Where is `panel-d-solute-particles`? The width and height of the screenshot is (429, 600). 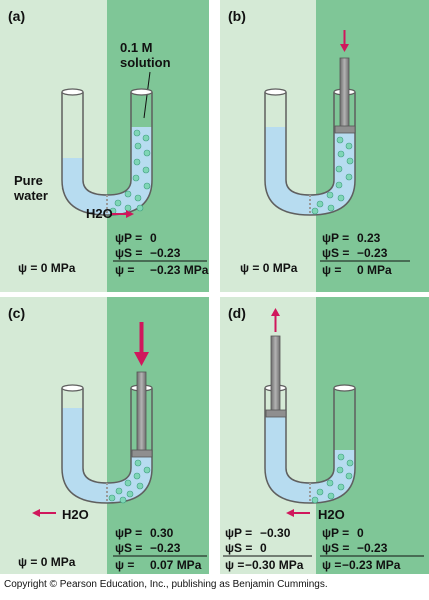 panel-d-solute-particles is located at coordinates (332, 478).